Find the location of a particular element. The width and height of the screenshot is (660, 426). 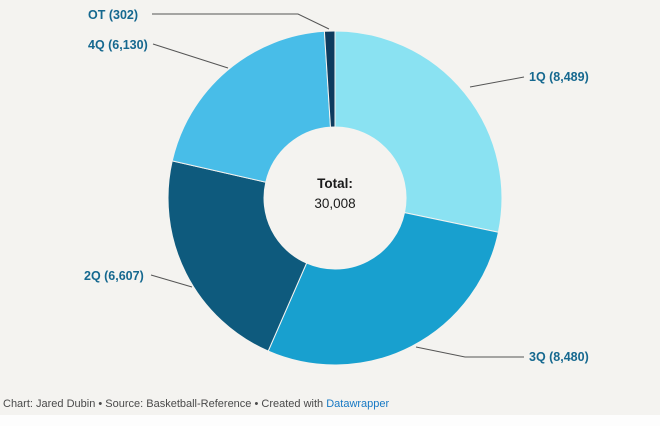

pie-slice-4q is located at coordinates (251, 106).